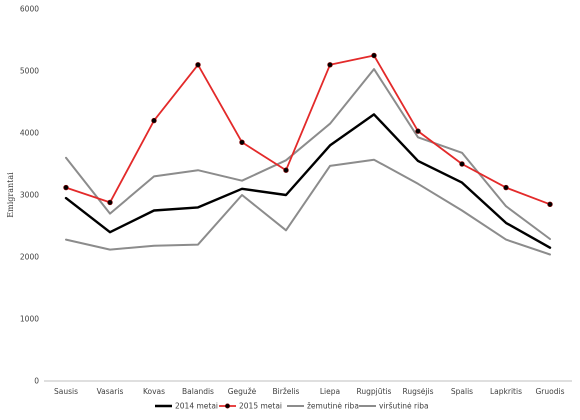 The height and width of the screenshot is (420, 580). I want to click on legend-label: viršutinė riba, so click(404, 406).